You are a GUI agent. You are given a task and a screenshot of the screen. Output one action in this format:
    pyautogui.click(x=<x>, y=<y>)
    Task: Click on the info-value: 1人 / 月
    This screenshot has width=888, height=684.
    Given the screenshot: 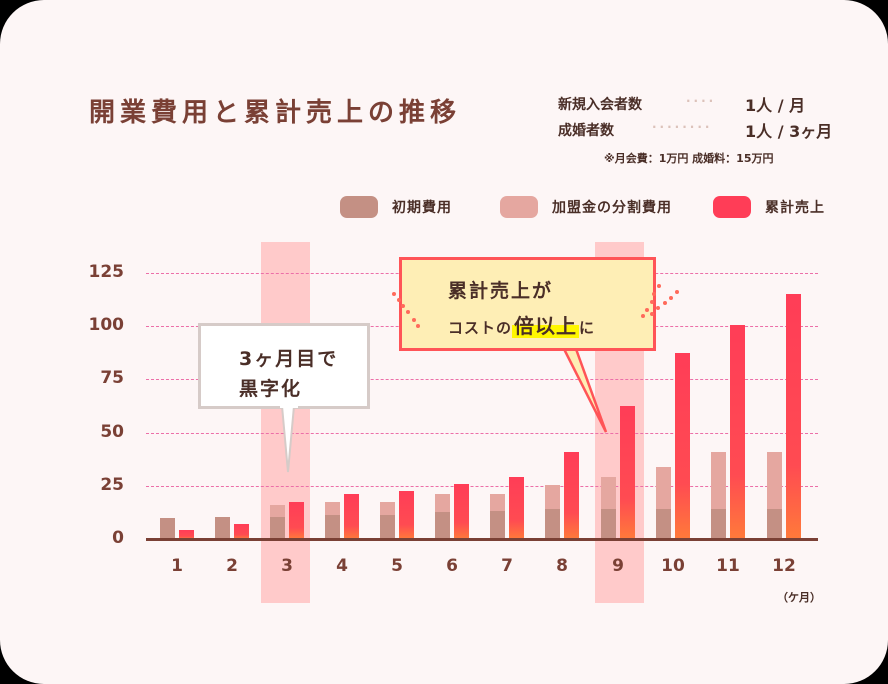 What is the action you would take?
    pyautogui.click(x=775, y=105)
    